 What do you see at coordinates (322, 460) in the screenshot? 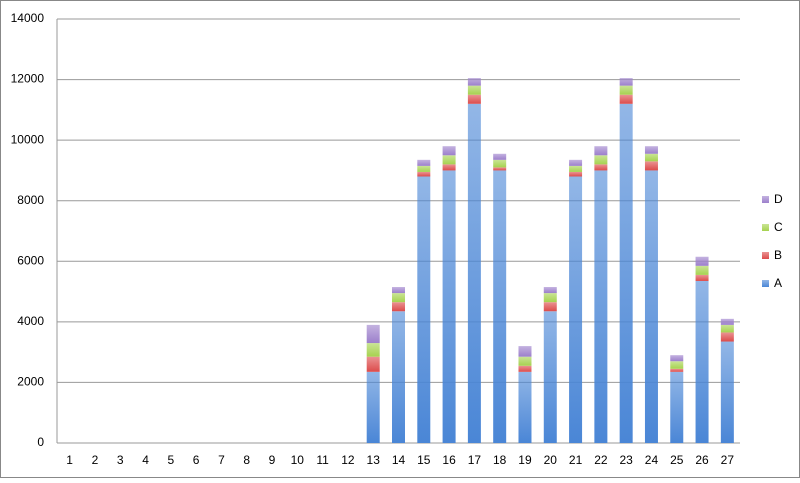
I see `x-tick-label: 11` at bounding box center [322, 460].